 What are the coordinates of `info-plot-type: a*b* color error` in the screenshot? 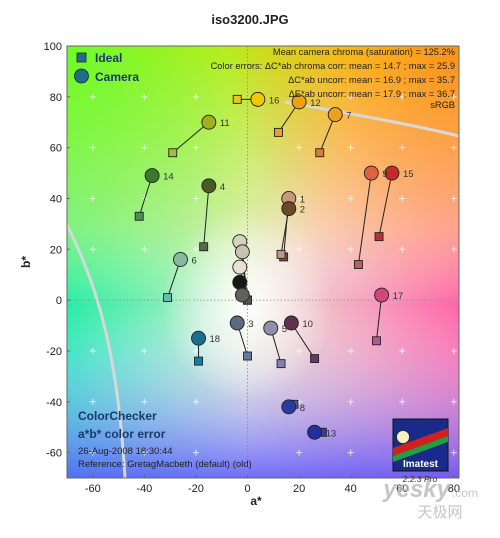 It's located at (122, 434).